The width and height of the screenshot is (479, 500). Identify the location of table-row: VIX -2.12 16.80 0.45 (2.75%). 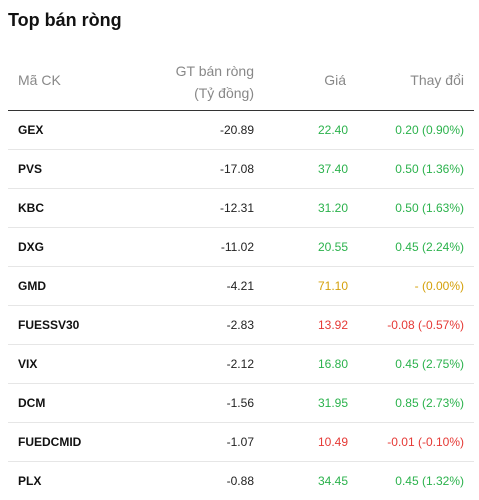
(241, 364).